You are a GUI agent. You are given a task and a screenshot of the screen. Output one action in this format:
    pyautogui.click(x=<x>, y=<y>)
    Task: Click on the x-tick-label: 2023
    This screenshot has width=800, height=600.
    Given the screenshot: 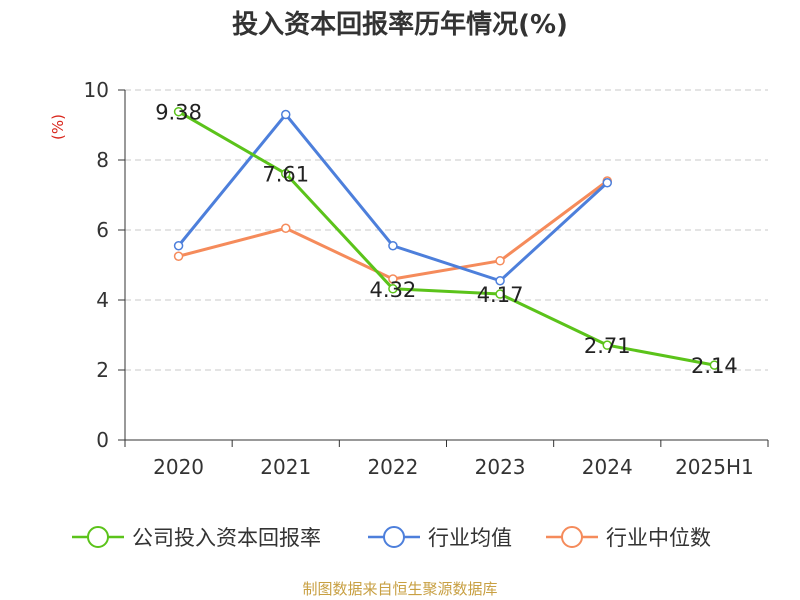 What is the action you would take?
    pyautogui.click(x=500, y=467)
    